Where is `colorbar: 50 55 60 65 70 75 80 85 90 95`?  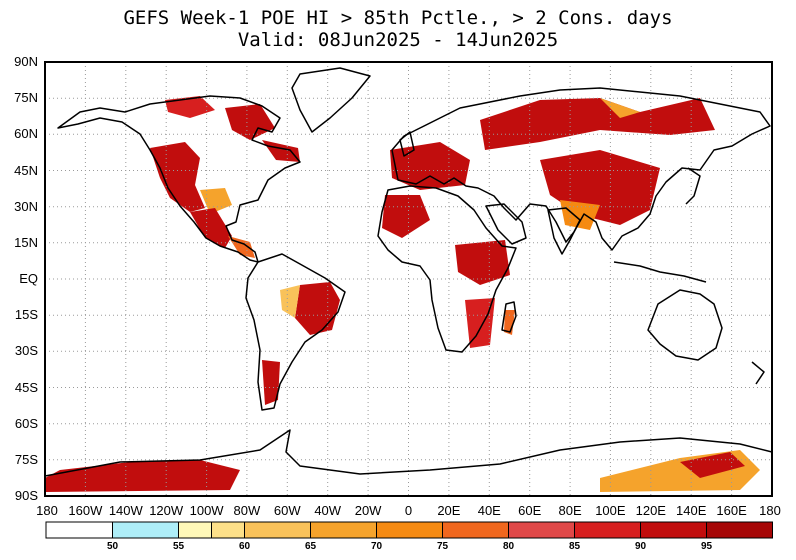 colorbar: 50 55 60 65 70 75 80 85 90 95 is located at coordinates (409, 536).